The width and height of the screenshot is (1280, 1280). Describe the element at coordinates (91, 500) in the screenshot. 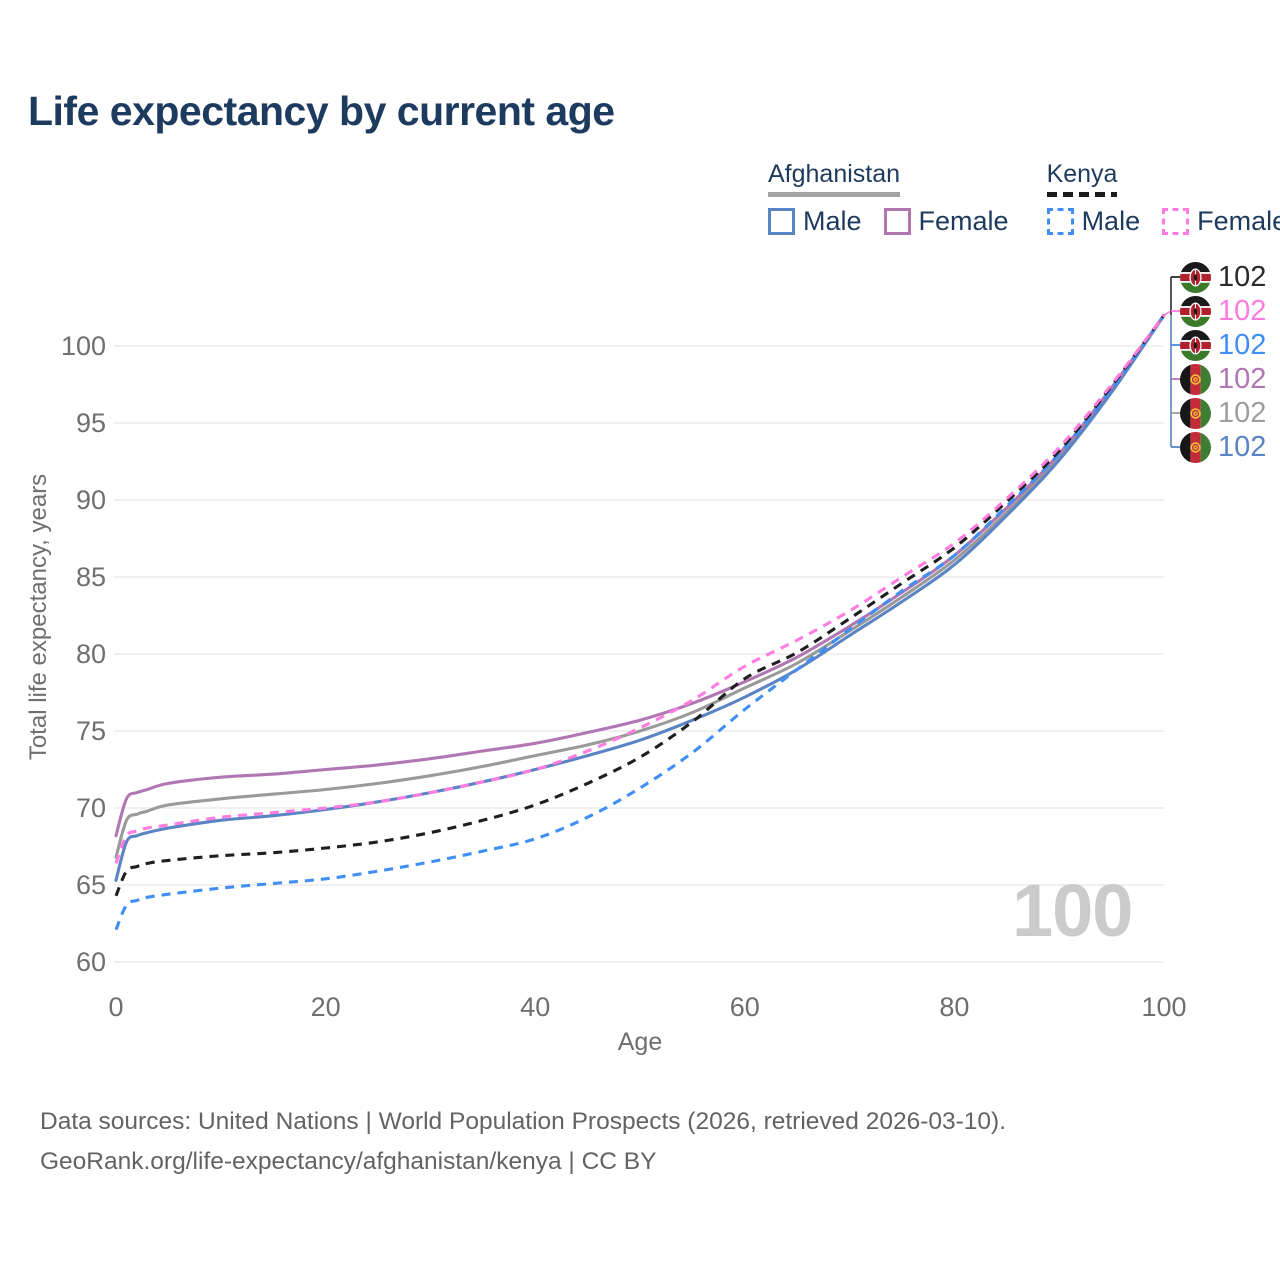

I see `y-tick-label: 90` at that location.